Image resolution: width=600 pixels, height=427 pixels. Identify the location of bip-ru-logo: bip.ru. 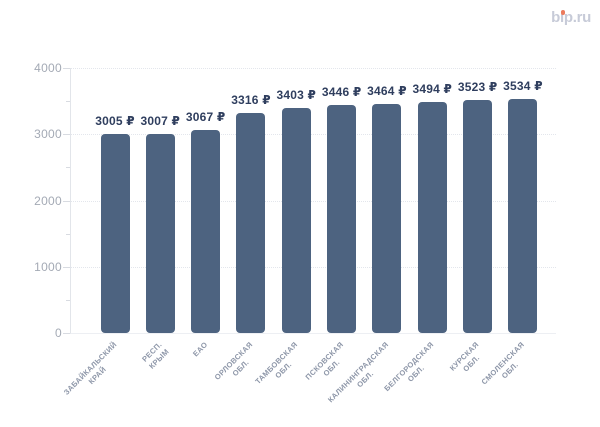
(571, 18).